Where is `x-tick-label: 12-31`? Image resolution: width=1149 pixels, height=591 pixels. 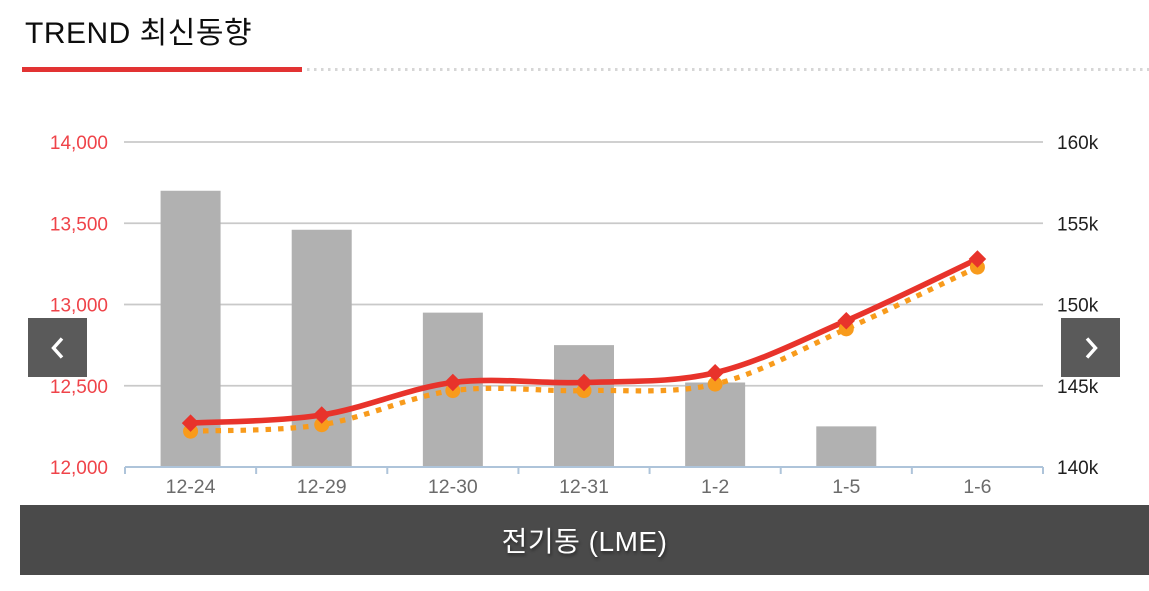
x-tick-label: 12-31 is located at coordinates (584, 487).